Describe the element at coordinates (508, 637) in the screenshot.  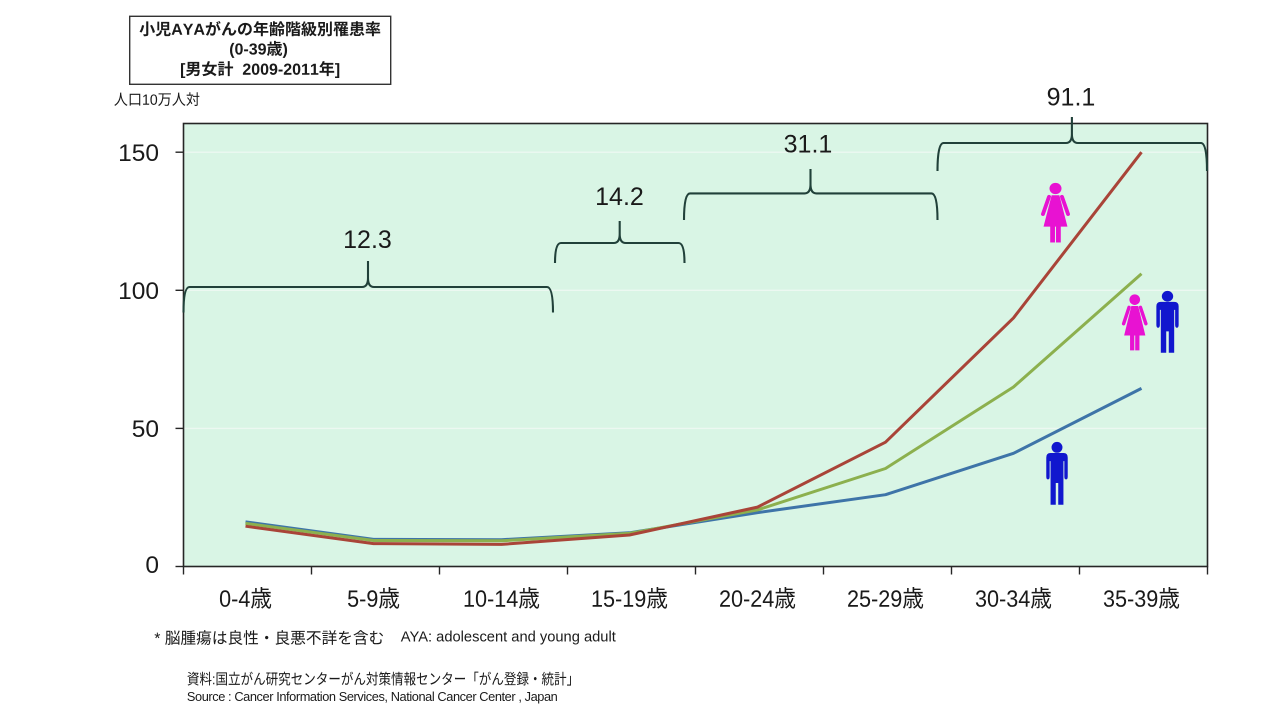
I see `svg-text:AYA: adolescent and young adul: AYA: adolescent and young adult` at that location.